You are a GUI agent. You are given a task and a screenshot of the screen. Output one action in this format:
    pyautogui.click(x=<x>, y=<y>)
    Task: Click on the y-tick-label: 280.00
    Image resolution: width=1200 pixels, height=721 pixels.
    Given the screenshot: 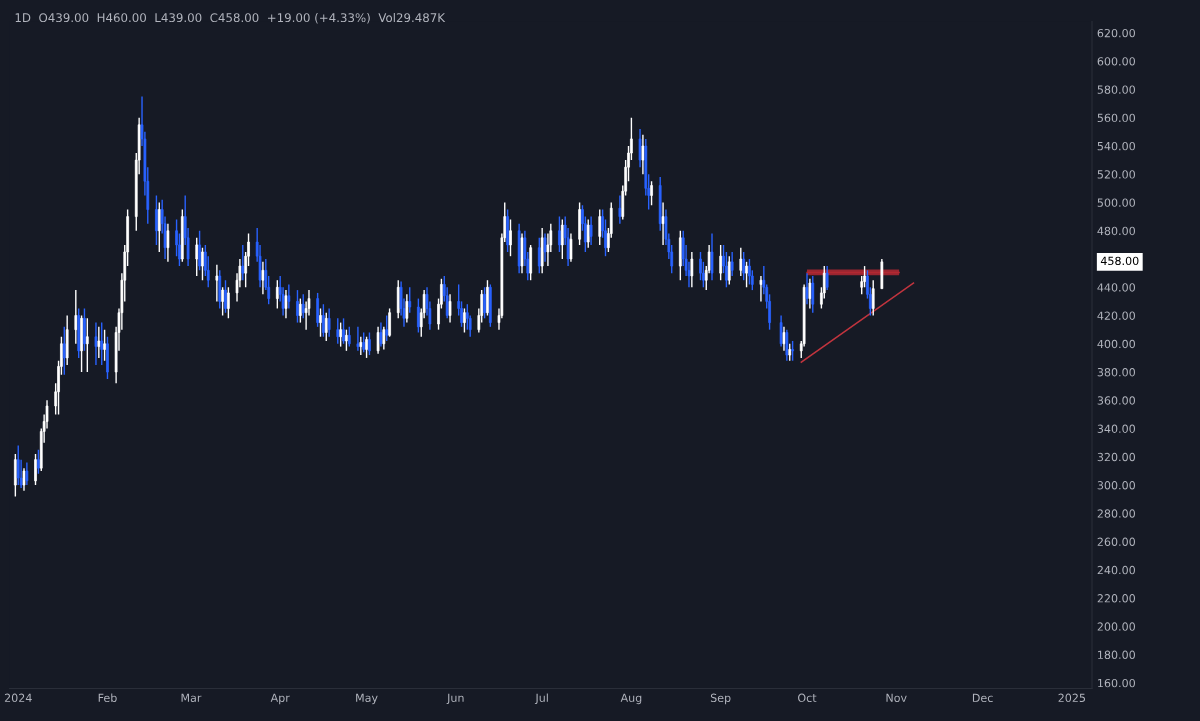 What is the action you would take?
    pyautogui.click(x=1116, y=513)
    